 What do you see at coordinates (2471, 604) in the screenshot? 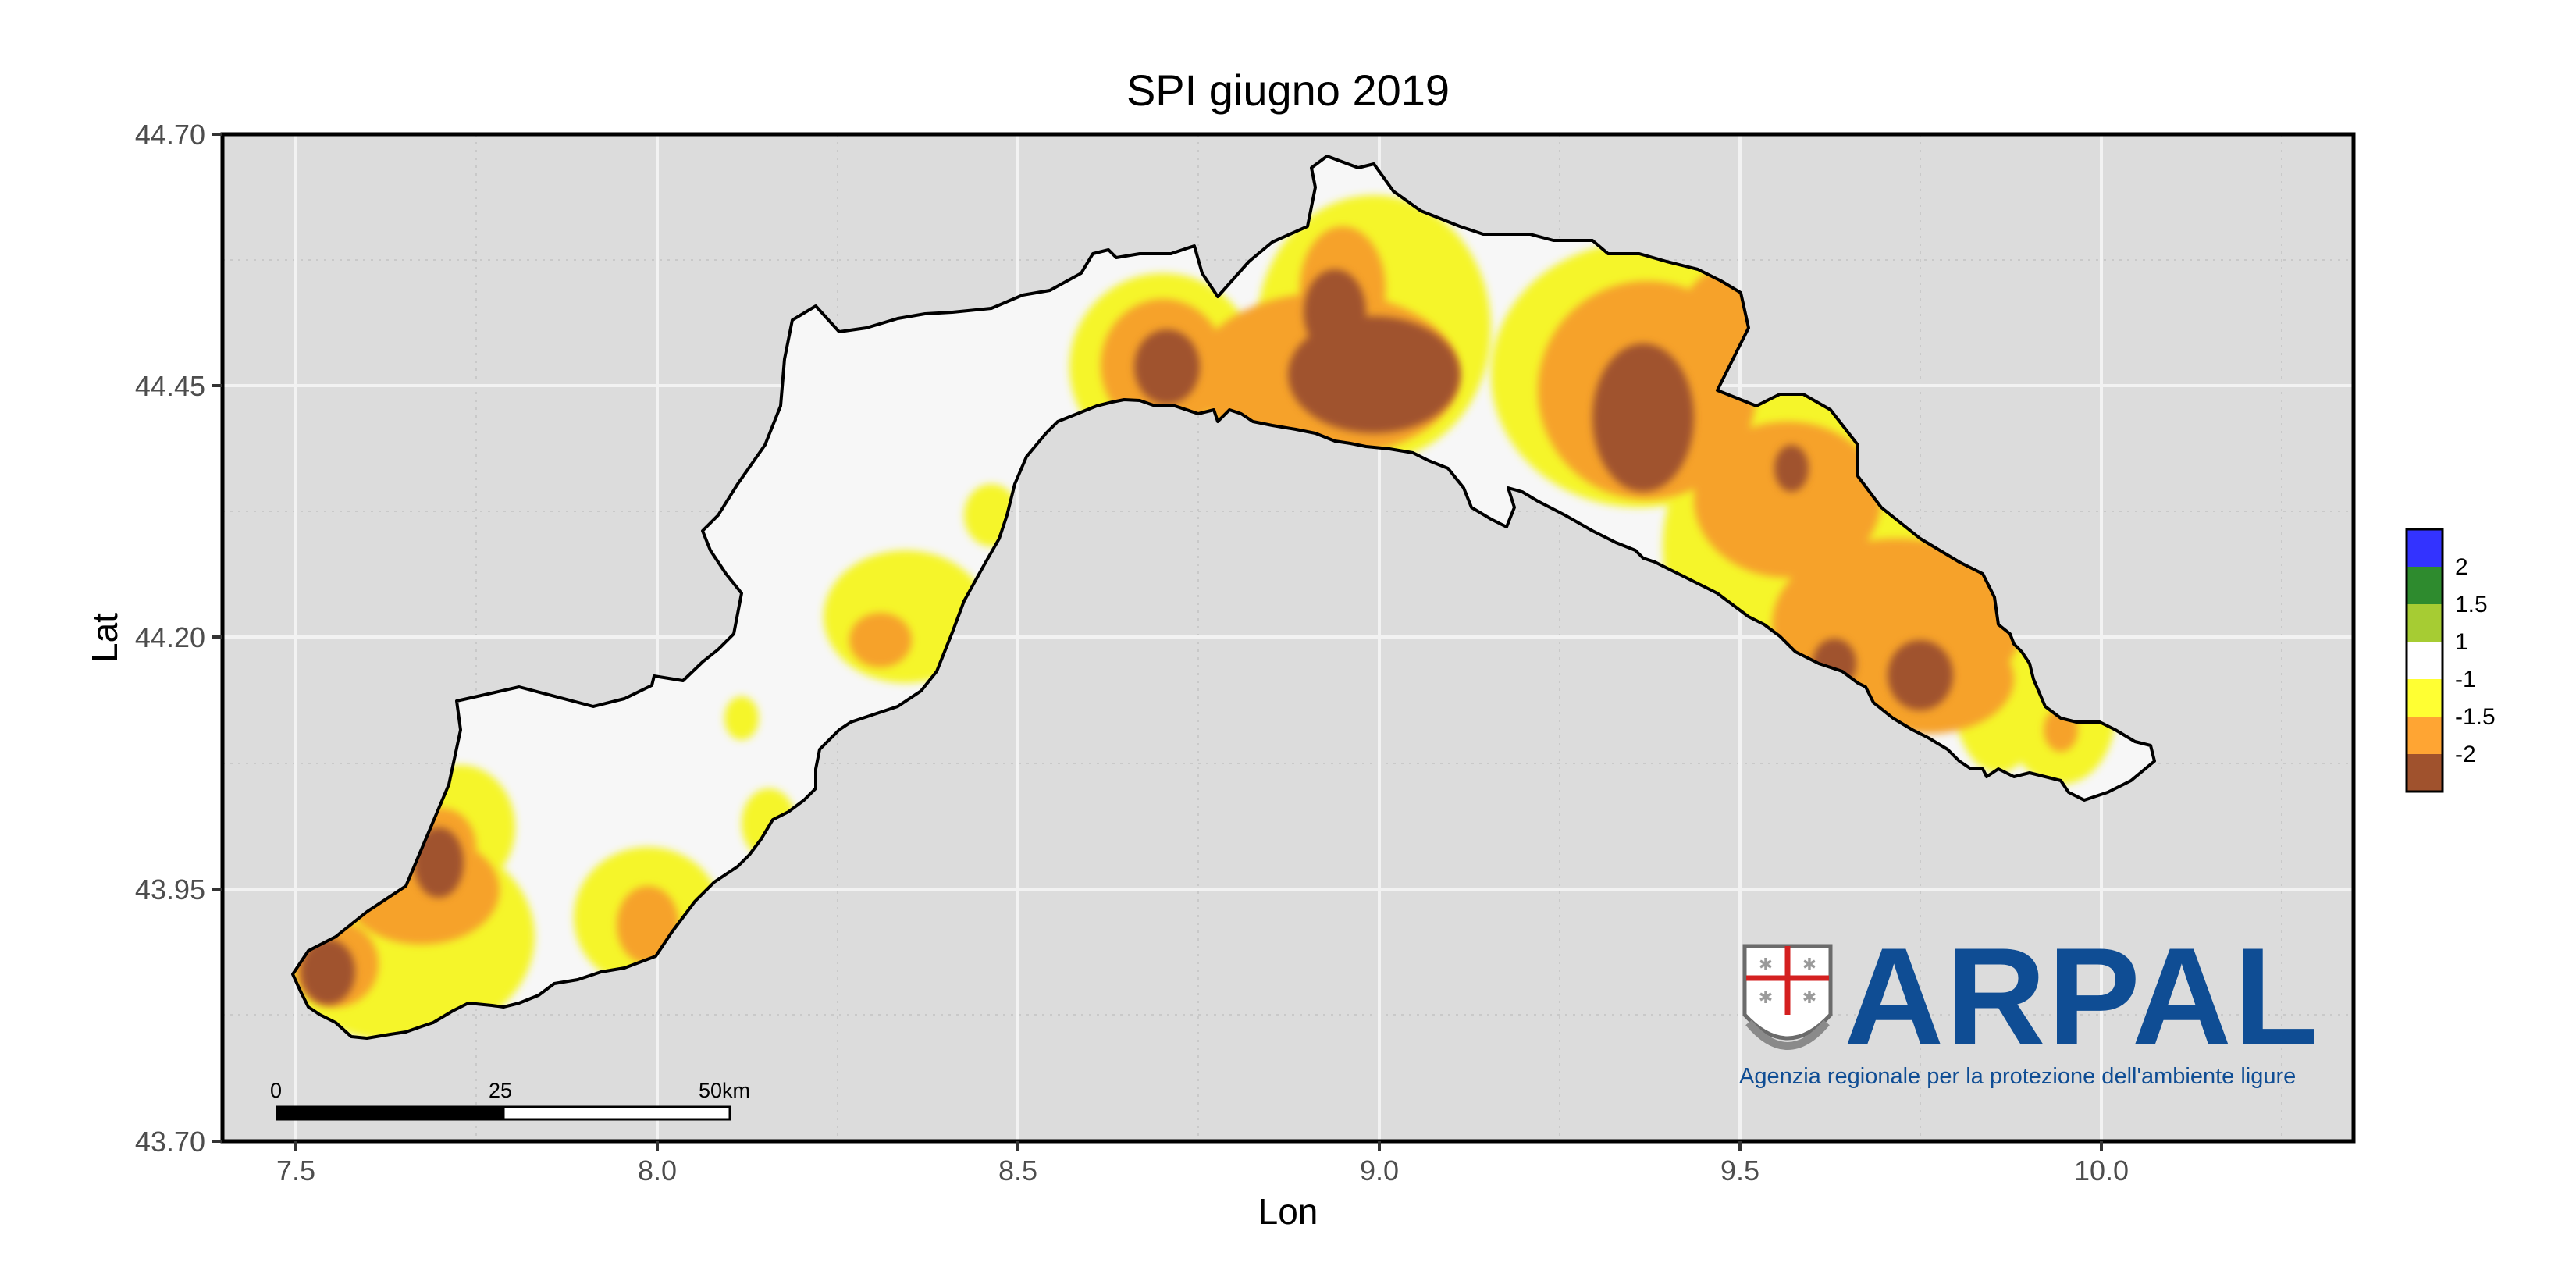
I see `legend-label: 1.5` at bounding box center [2471, 604].